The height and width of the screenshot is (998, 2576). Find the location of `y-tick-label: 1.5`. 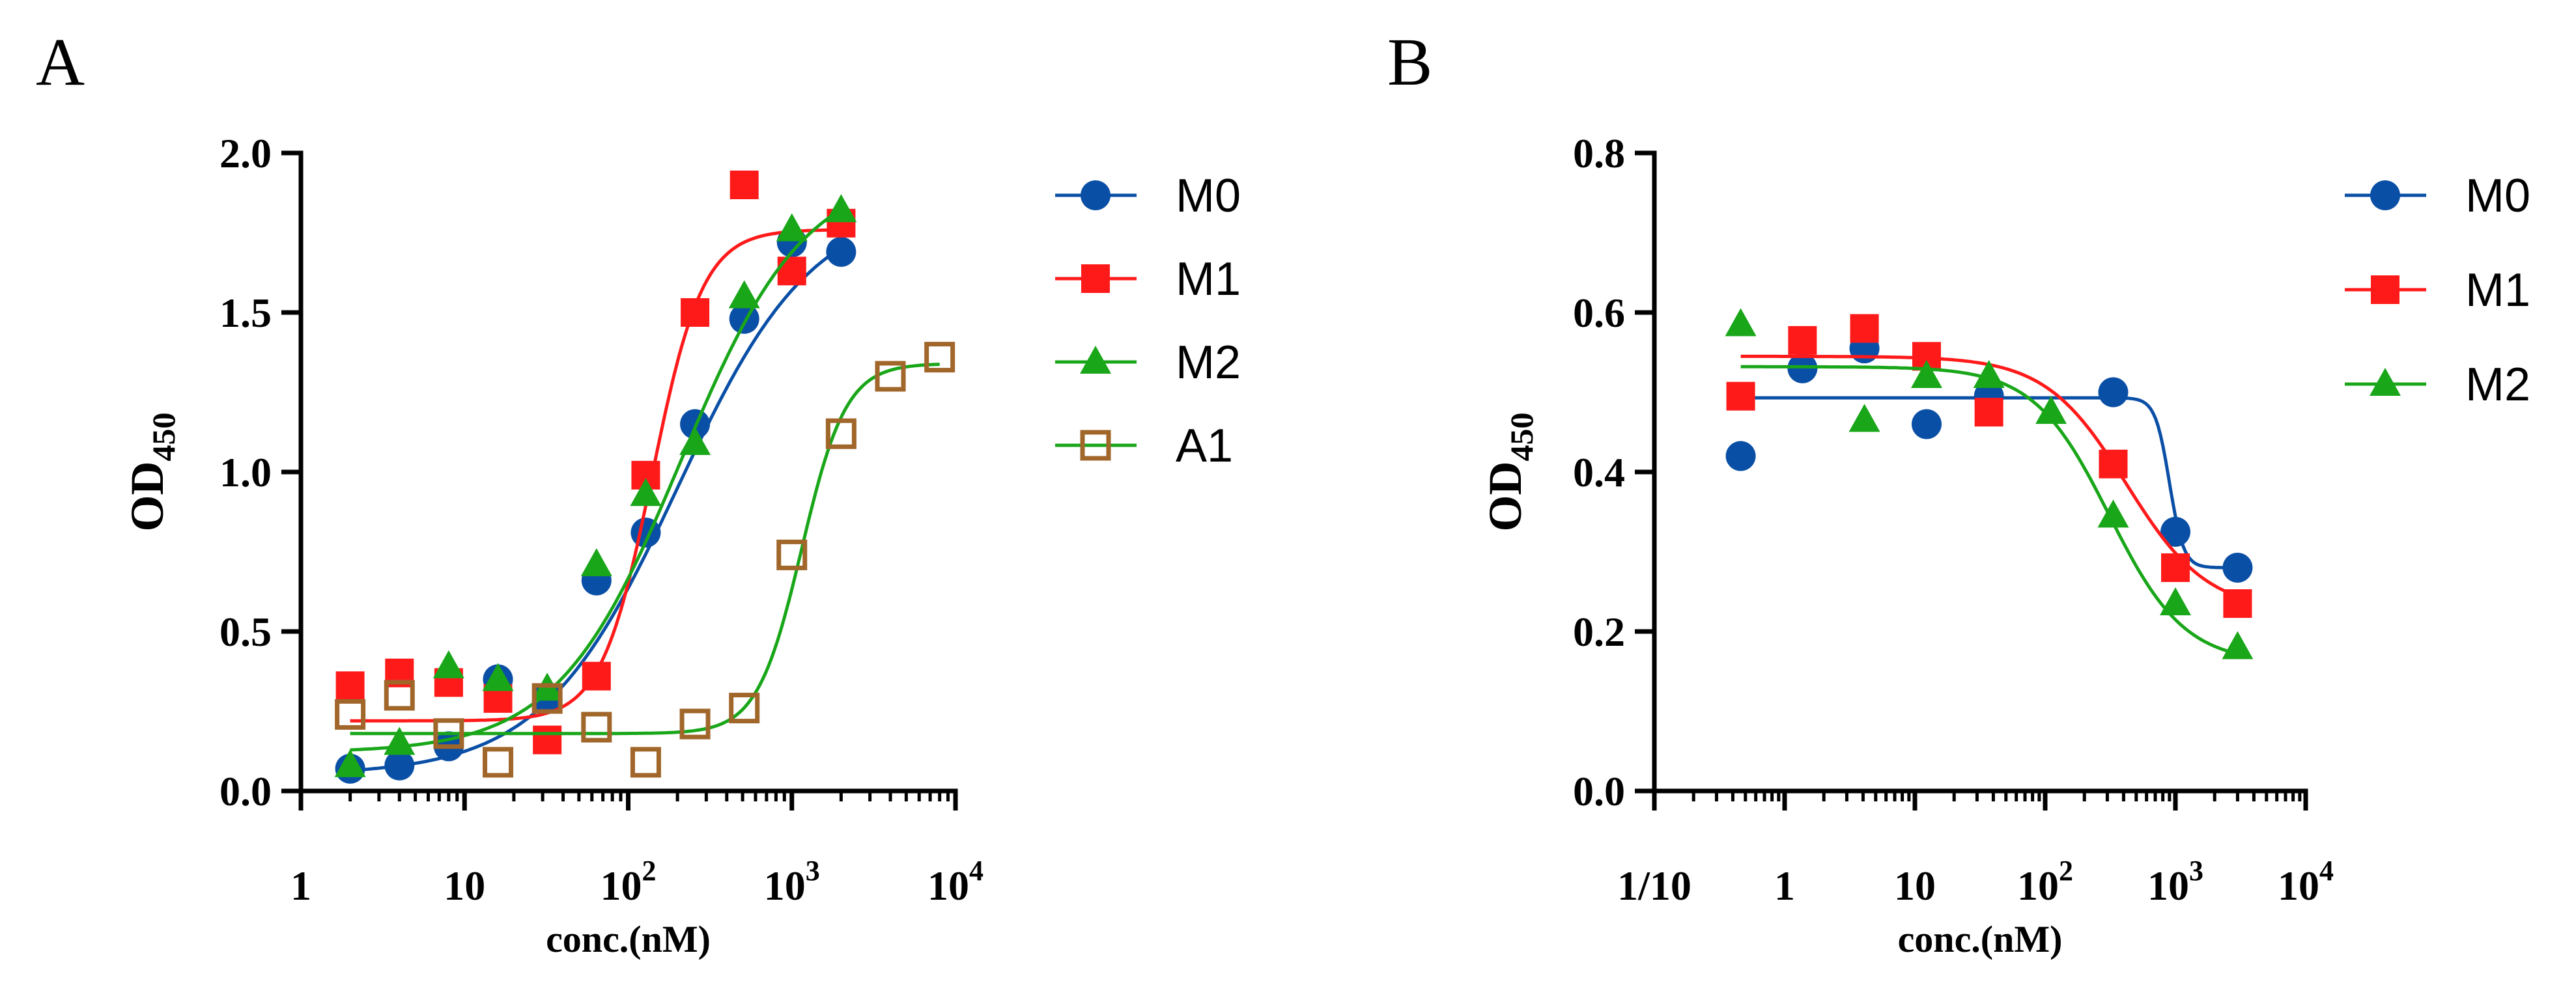

y-tick-label: 1.5 is located at coordinates (245, 313).